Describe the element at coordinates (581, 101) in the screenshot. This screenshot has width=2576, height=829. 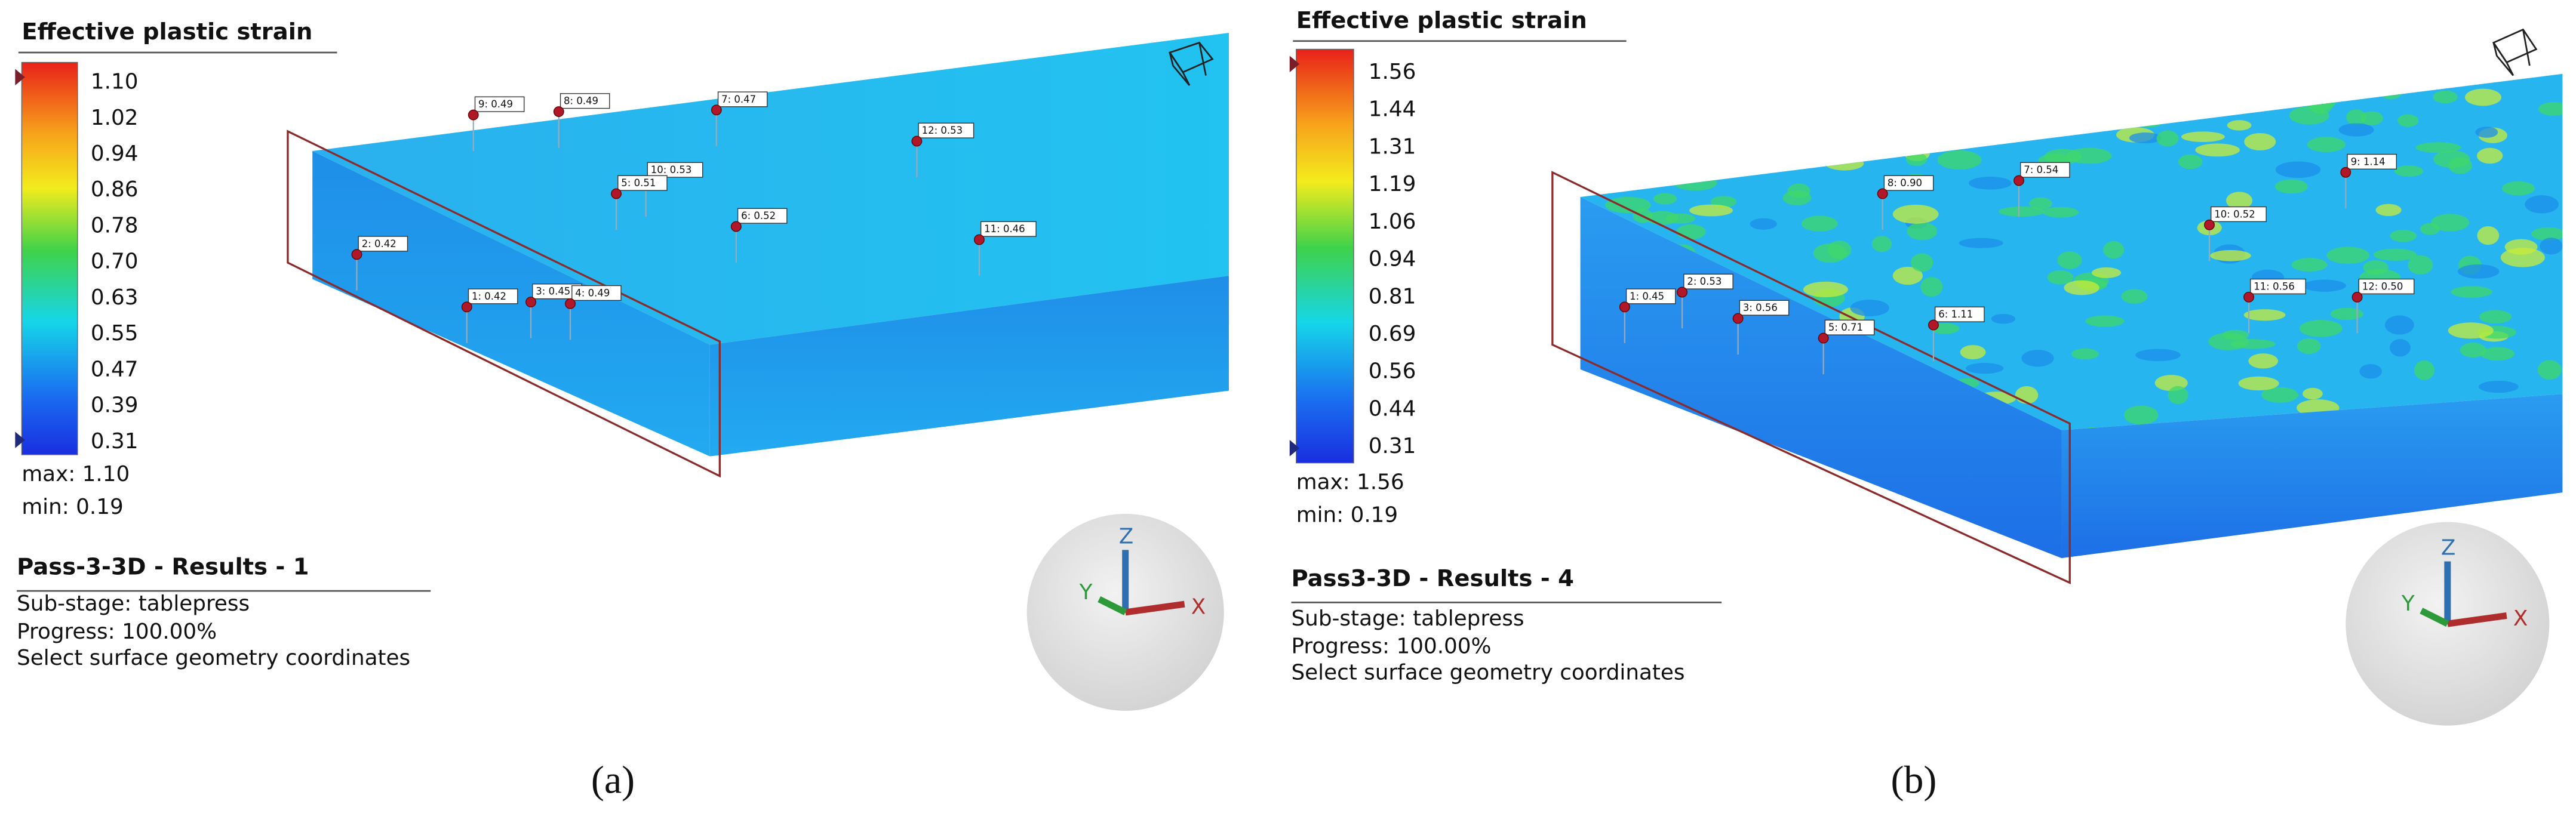
I see `probe-label: 8: 0.49` at that location.